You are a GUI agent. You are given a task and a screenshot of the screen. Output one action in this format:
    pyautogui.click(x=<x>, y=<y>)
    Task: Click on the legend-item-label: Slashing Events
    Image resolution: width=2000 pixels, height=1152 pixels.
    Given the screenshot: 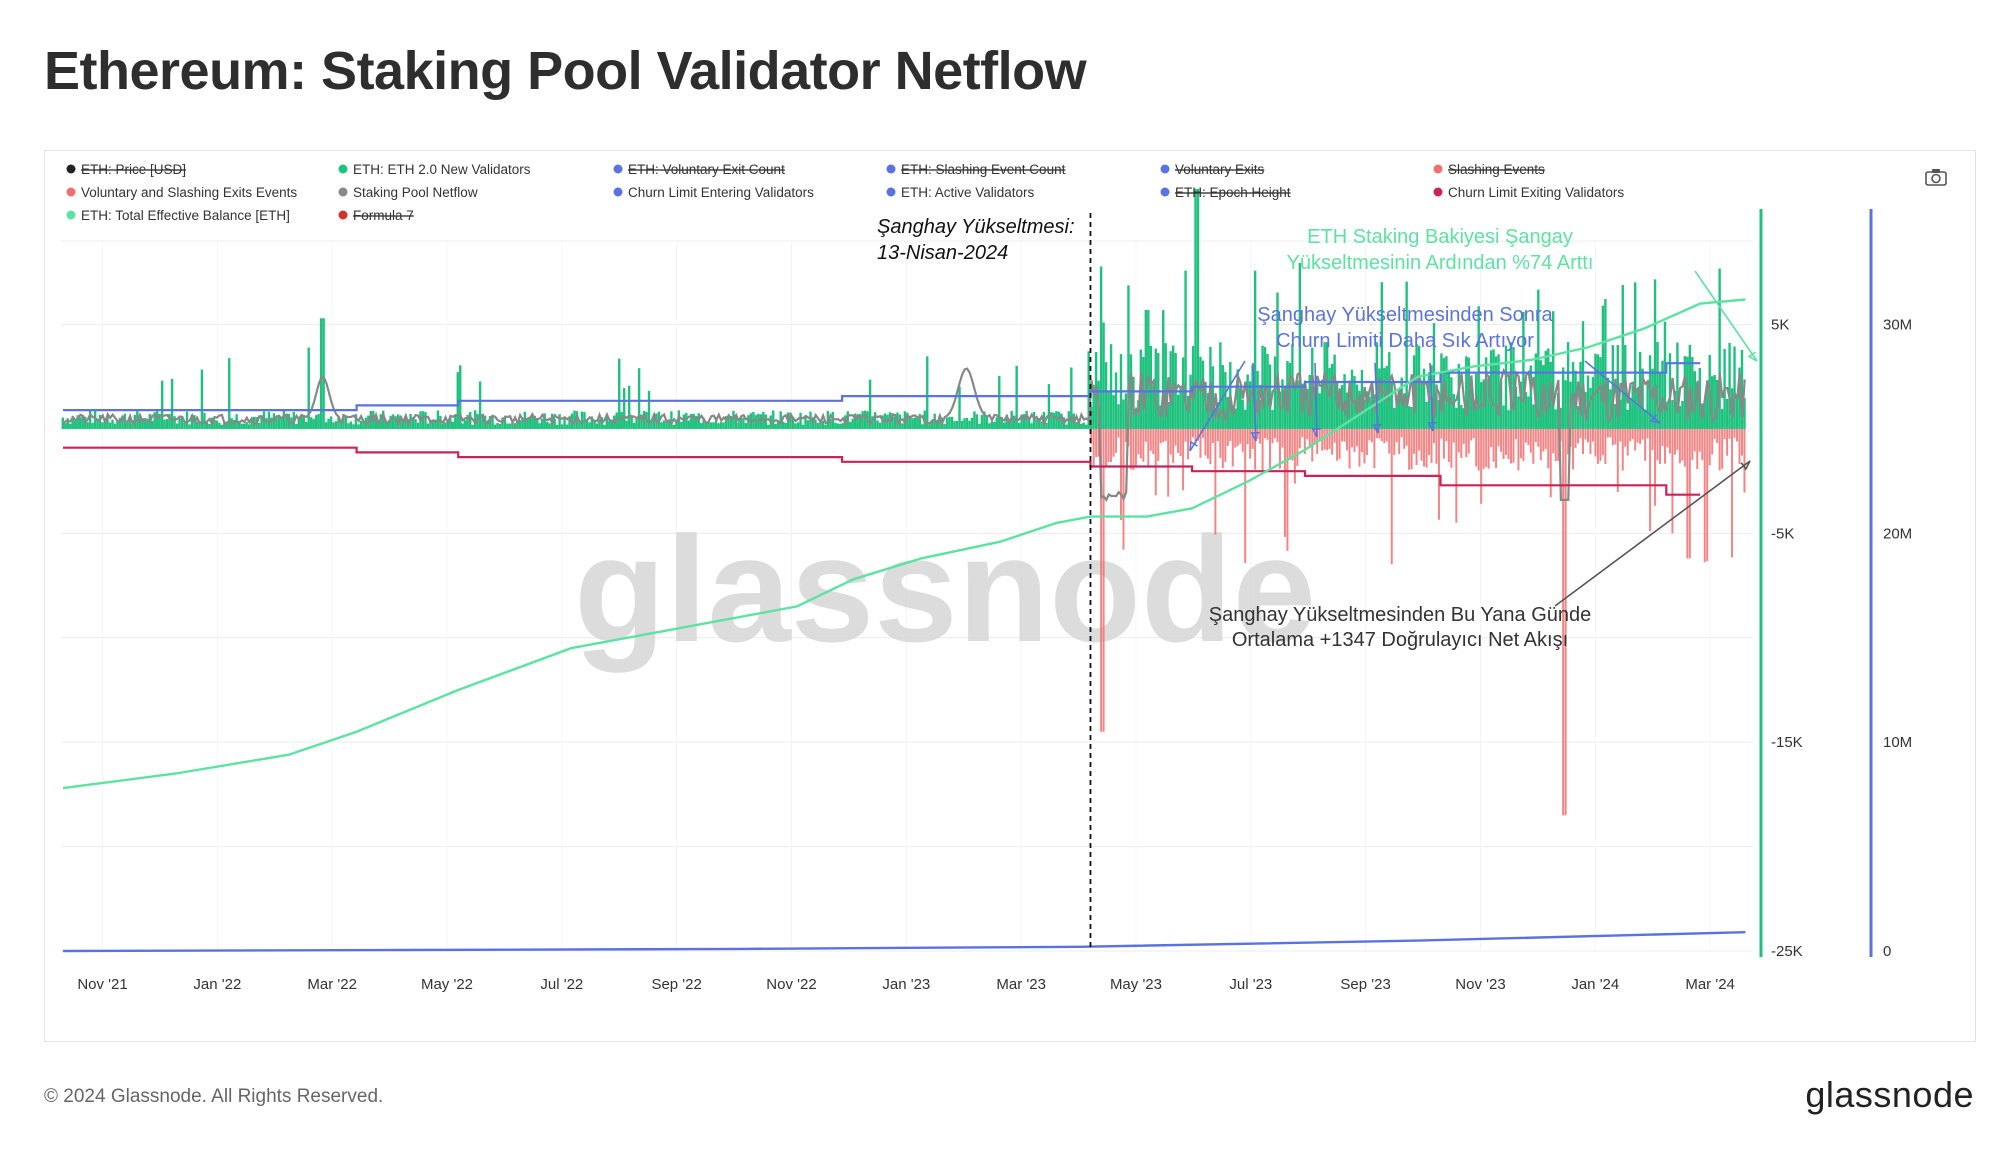 What is the action you would take?
    pyautogui.click(x=1496, y=169)
    